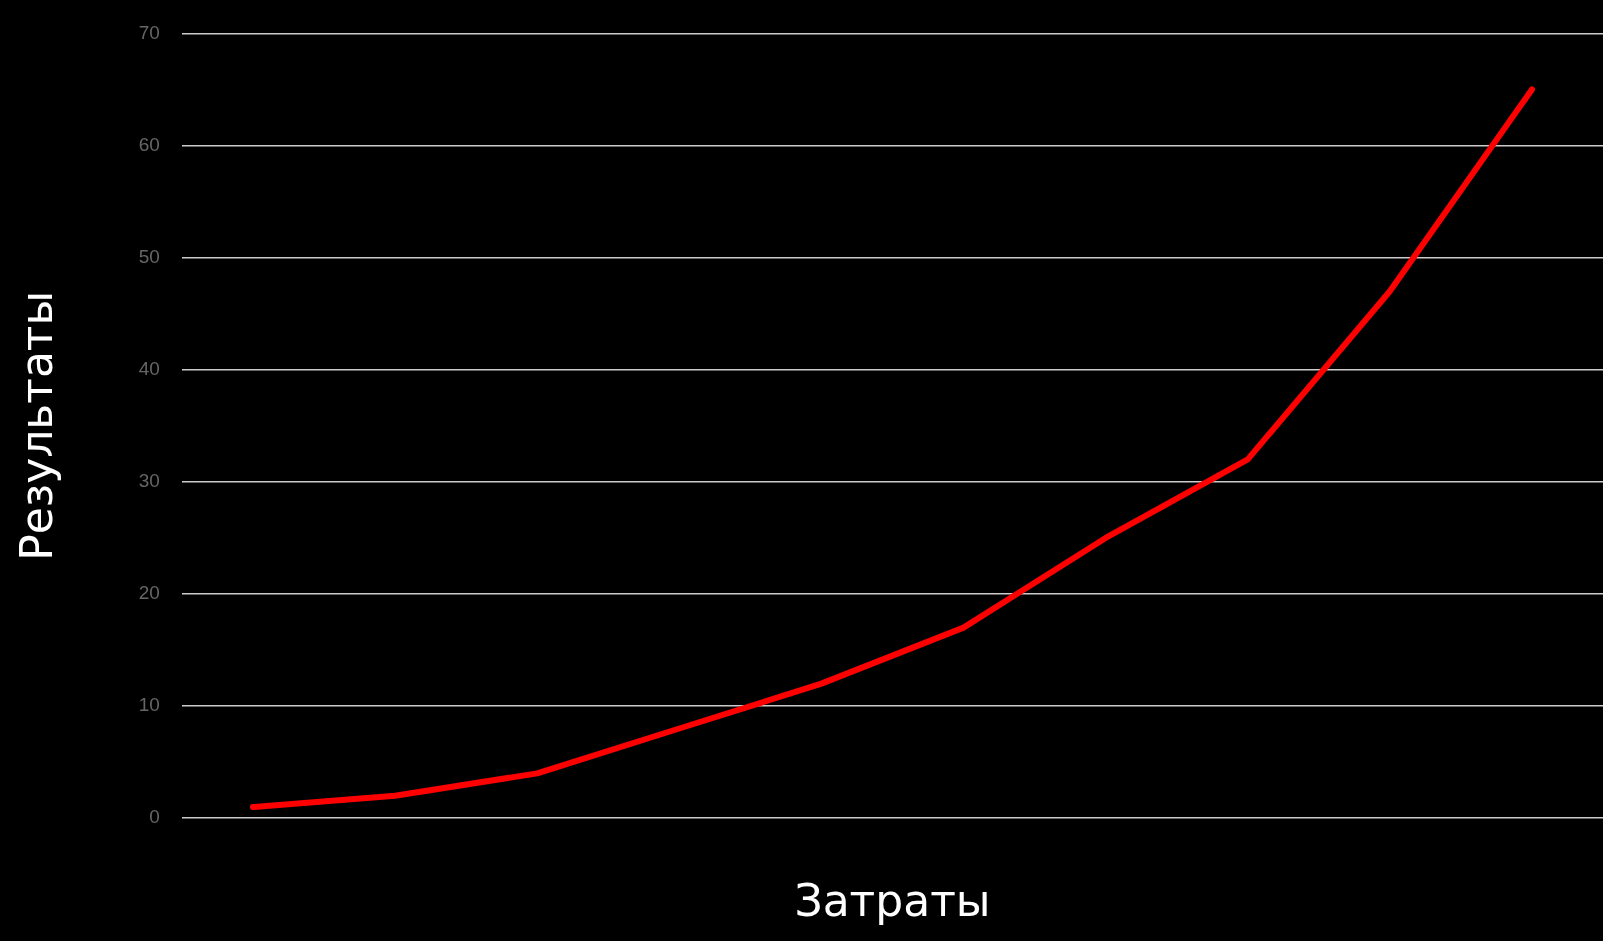  I want to click on y-axis-title: Результаты, so click(36, 425).